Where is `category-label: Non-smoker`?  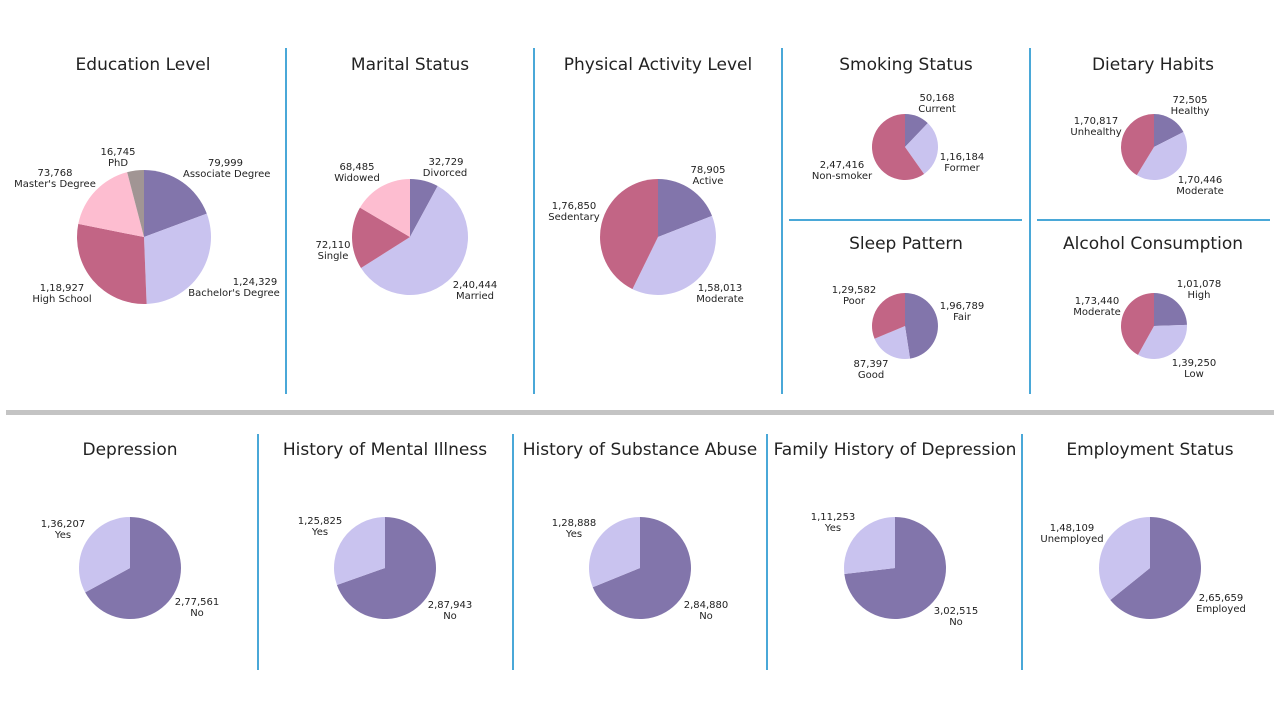
category-label: Non-smoker is located at coordinates (842, 176).